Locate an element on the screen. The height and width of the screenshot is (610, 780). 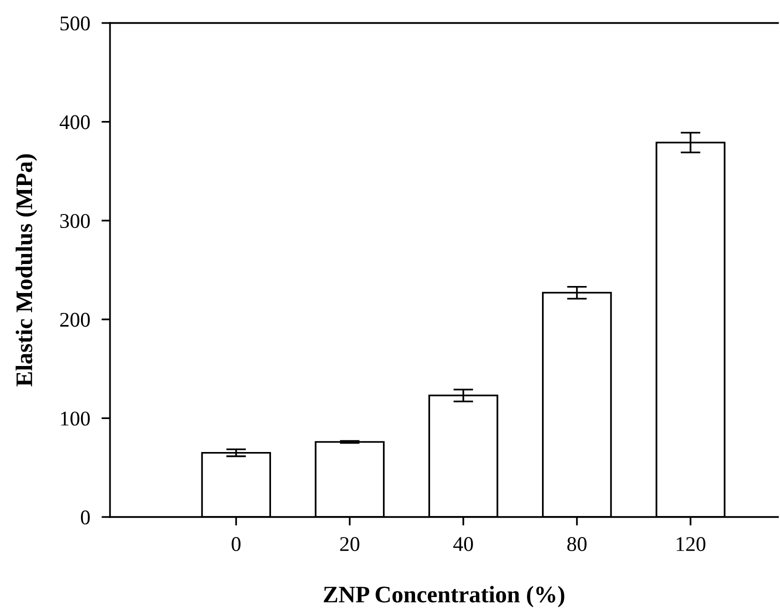
y-tick-label: 300 is located at coordinates (75, 221).